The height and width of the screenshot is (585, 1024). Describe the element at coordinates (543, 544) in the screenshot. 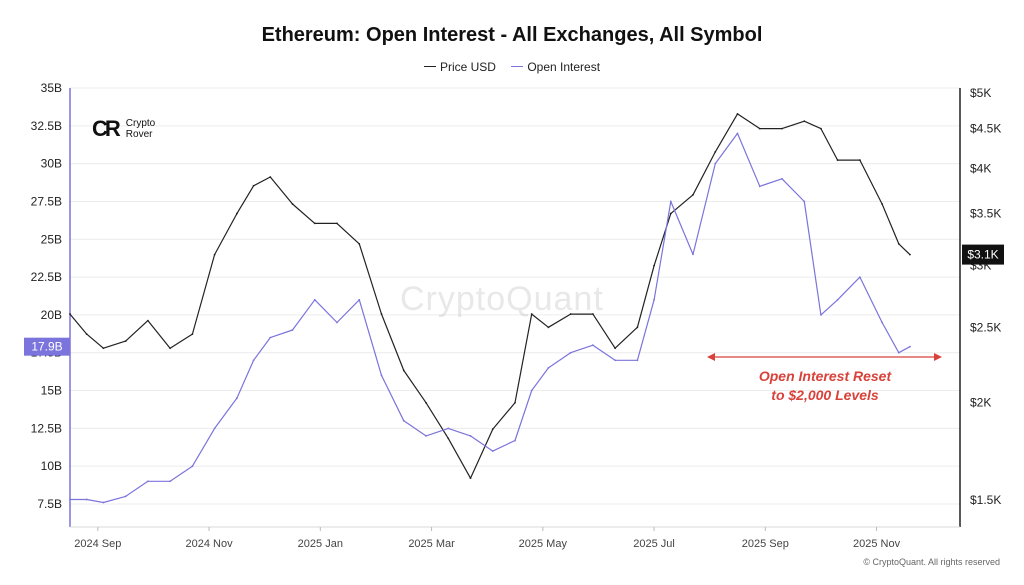

I see `x-tick-label: 2025 May` at that location.